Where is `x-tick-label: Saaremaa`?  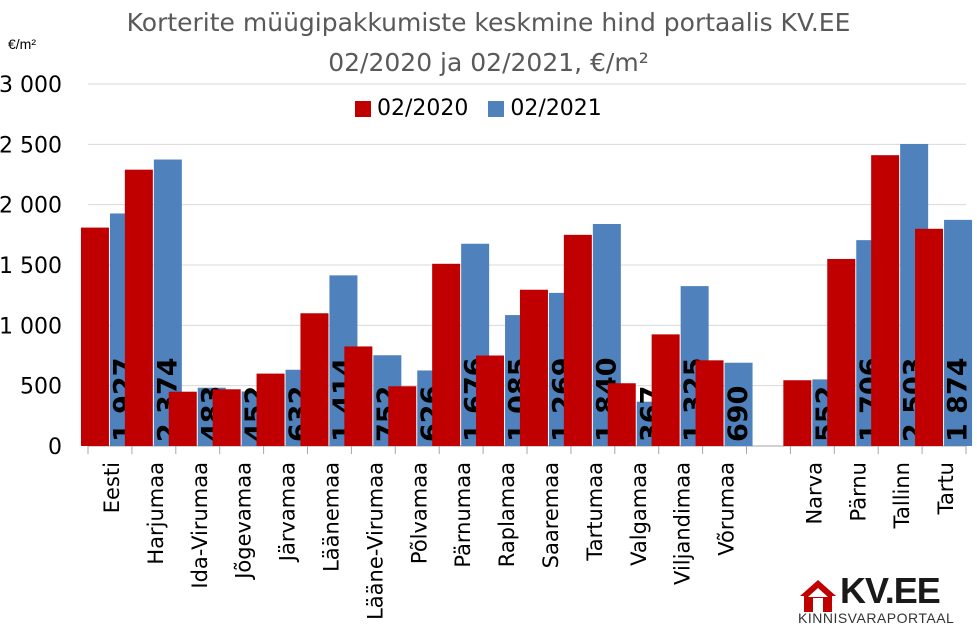 x-tick-label: Saaremaa is located at coordinates (551, 515).